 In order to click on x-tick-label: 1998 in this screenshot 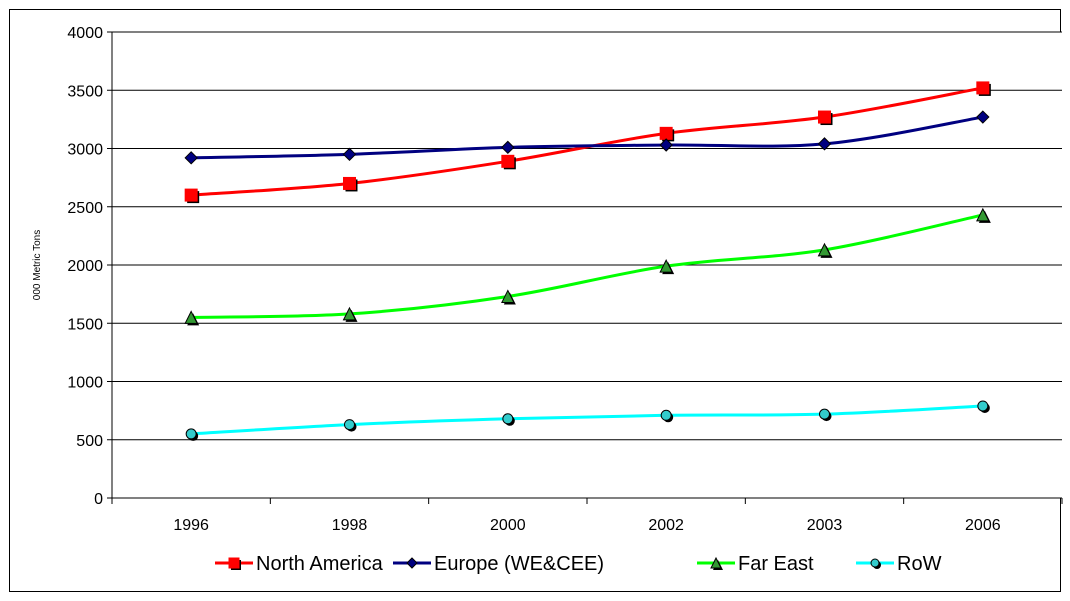, I will do `click(350, 525)`.